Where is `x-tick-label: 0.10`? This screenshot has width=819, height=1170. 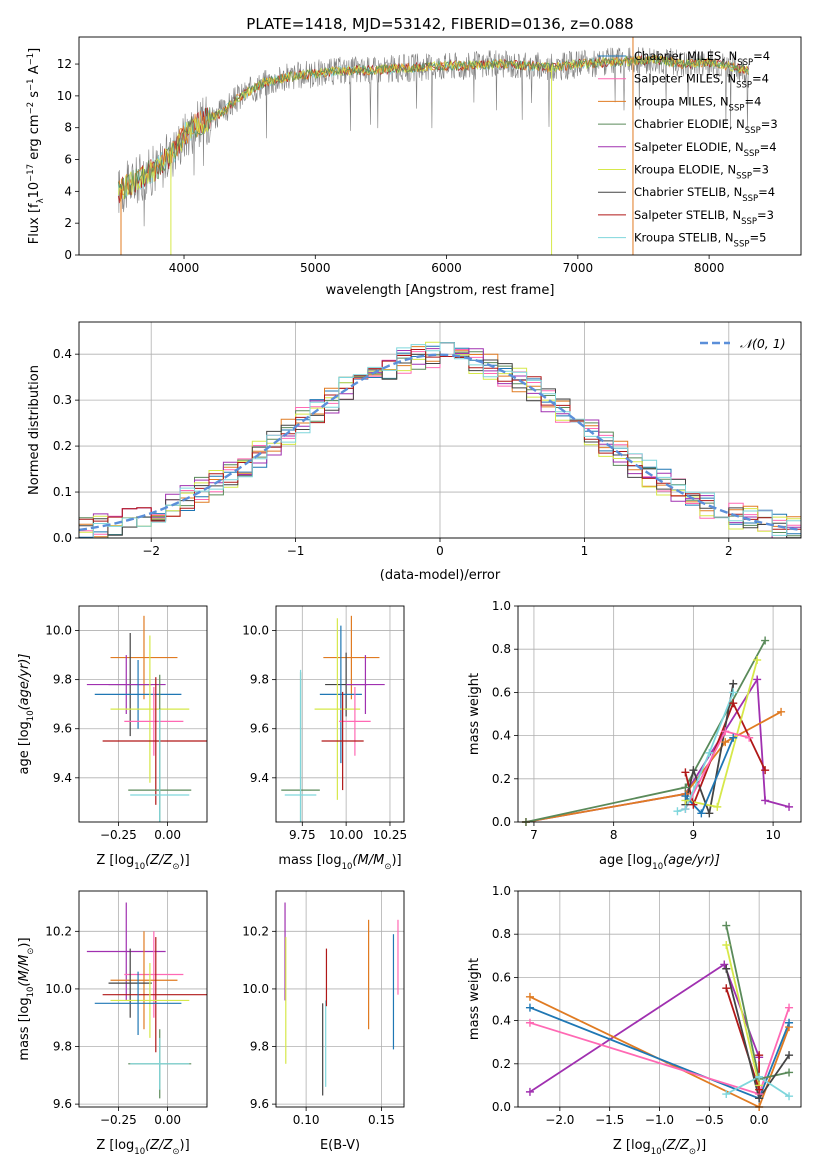 x-tick-label: 0.10 is located at coordinates (306, 1120).